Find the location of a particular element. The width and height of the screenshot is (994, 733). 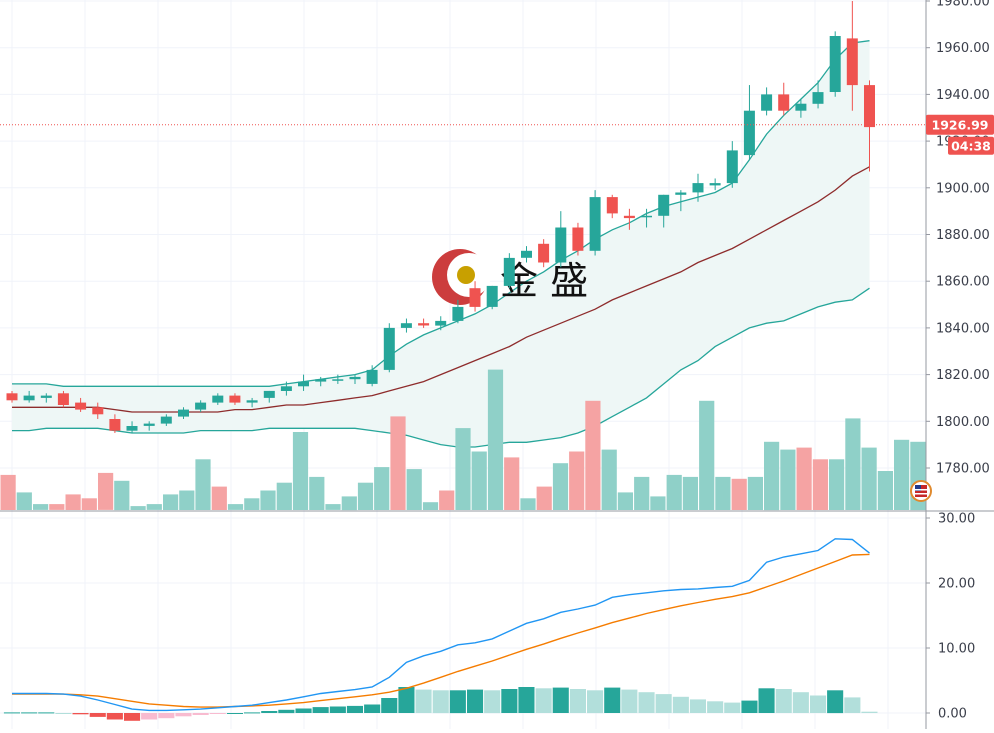

price-tick-label: 1780.00 is located at coordinates (963, 469).